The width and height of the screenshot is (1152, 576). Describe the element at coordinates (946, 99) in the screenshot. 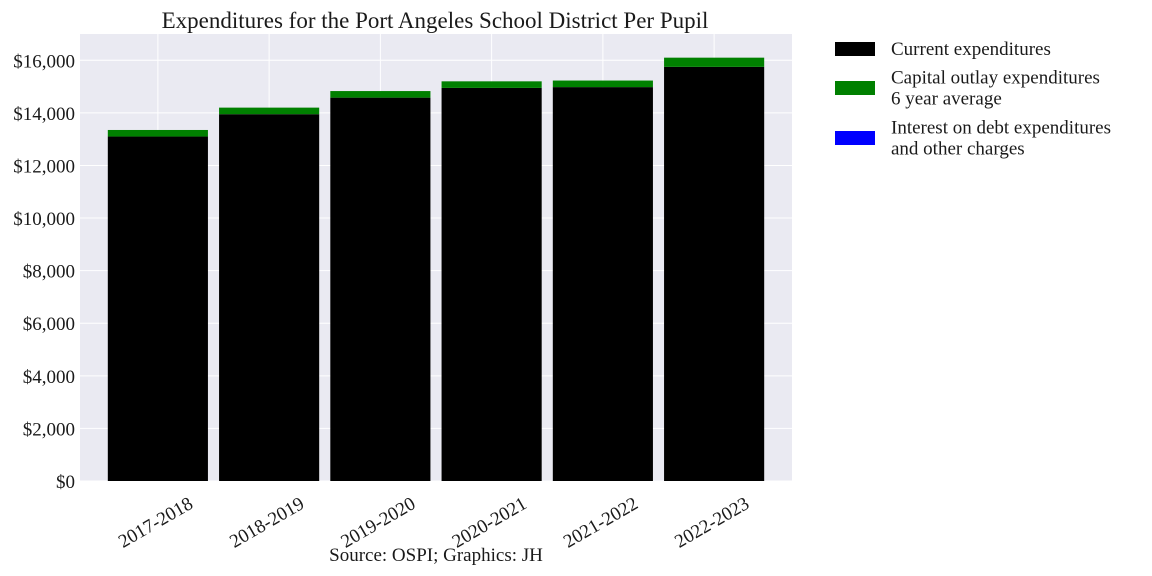

I see `legend-label-line: 6 year average` at that location.